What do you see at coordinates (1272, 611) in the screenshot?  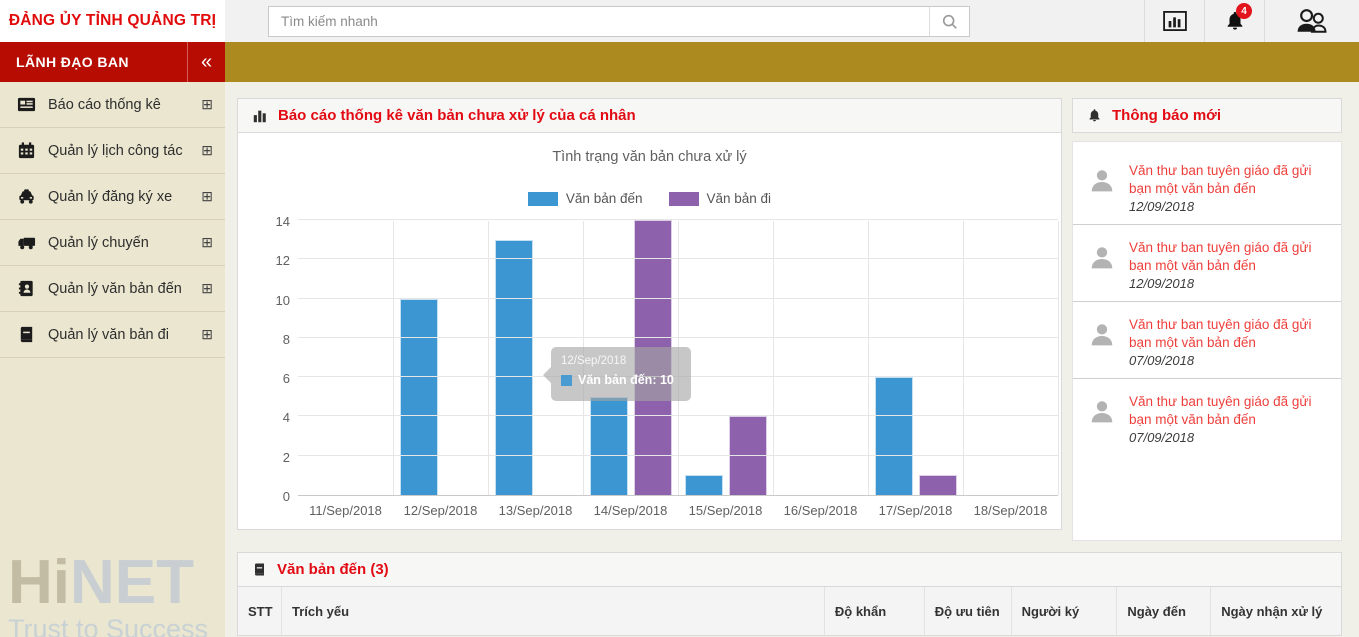 I see `column-header-ngay-nhan-xu-ly: Ngày nhận xử lý` at bounding box center [1272, 611].